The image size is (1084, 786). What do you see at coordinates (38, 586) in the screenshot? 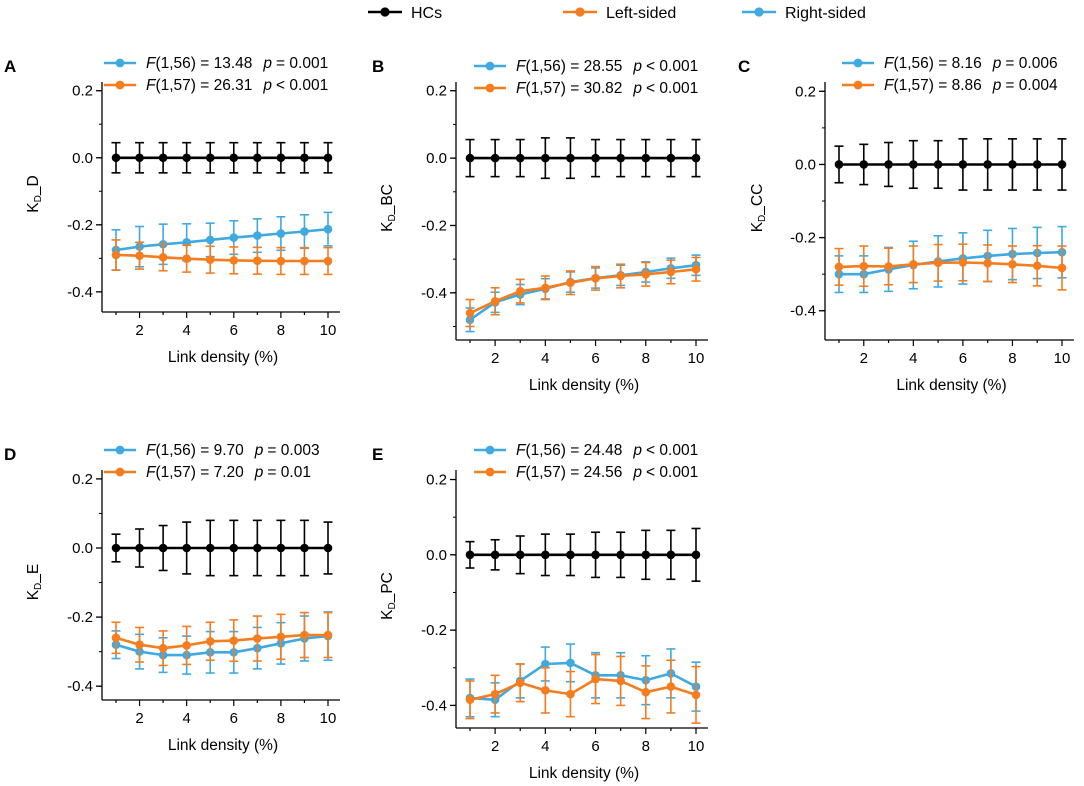
I see `y-label-sub: D` at bounding box center [38, 586].